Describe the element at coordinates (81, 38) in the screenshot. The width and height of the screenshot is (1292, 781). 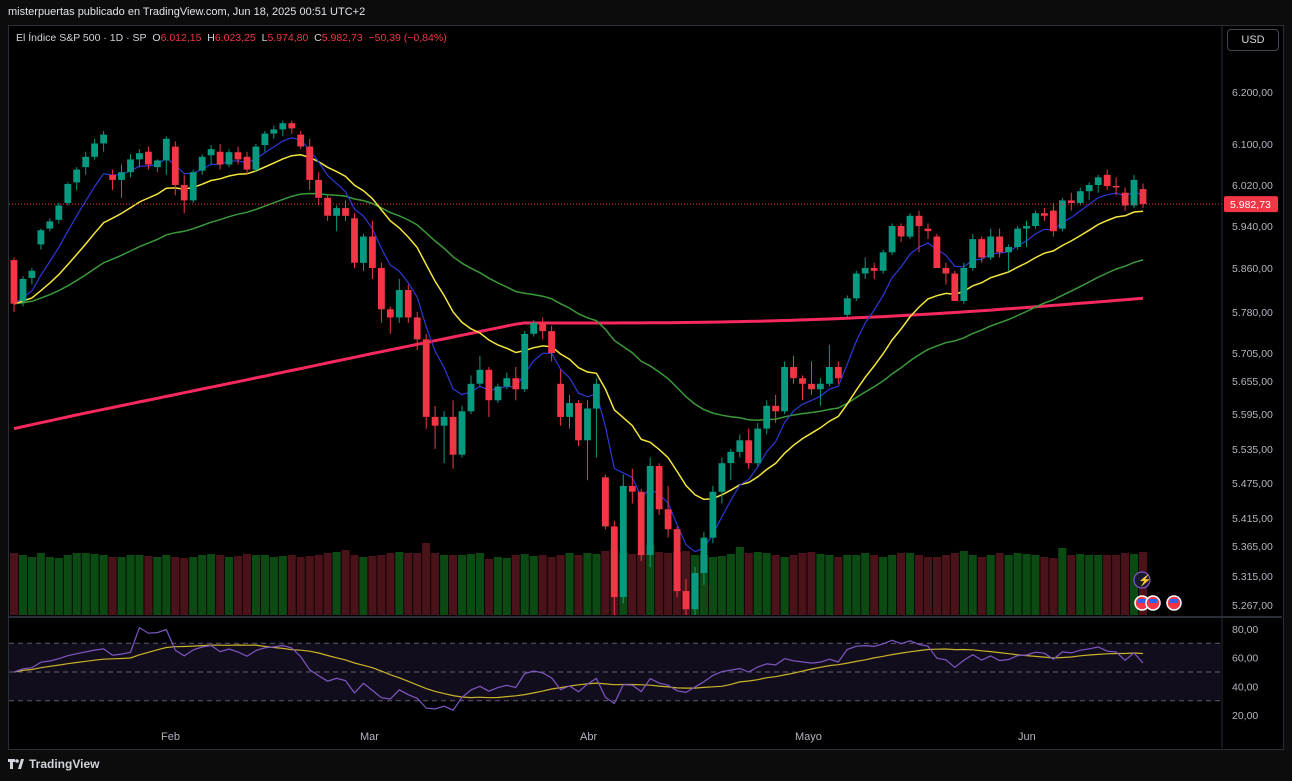
I see `symbol-label: El Índice S&P 500 · 1D · SP` at that location.